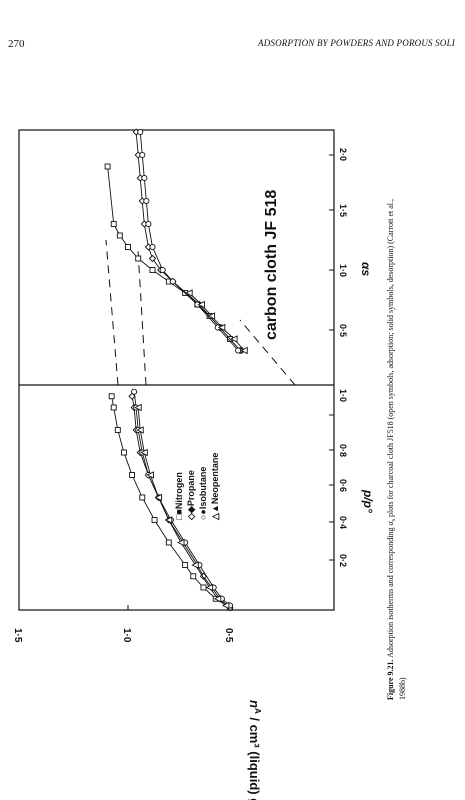  Describe the element at coordinates (267, 352) in the screenshot. I see `extrapolation-line-origin` at that location.